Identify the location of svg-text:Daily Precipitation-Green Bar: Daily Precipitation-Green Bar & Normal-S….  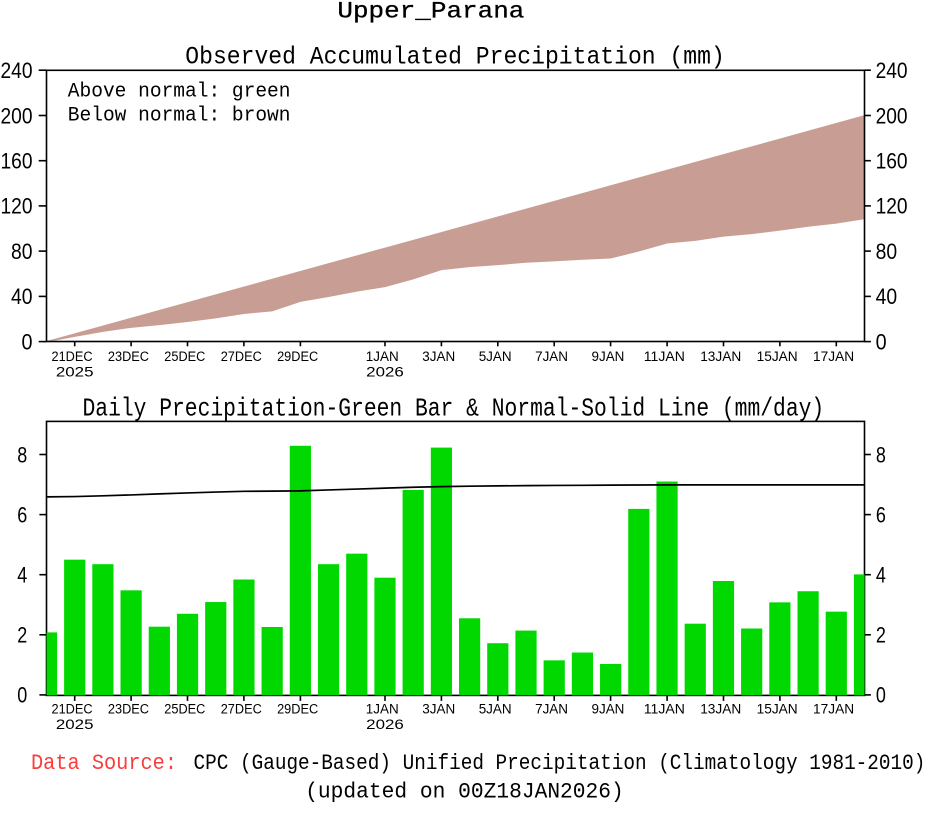
(454, 409).